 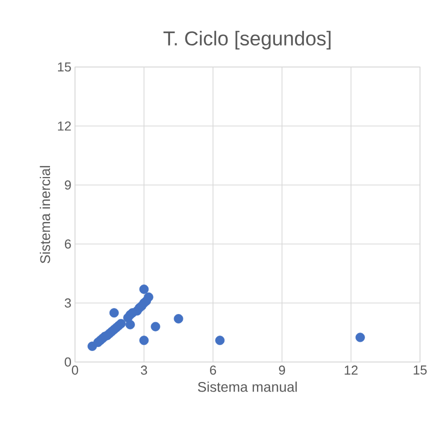 What do you see at coordinates (67, 362) in the screenshot?
I see `y-tick-label: 0` at bounding box center [67, 362].